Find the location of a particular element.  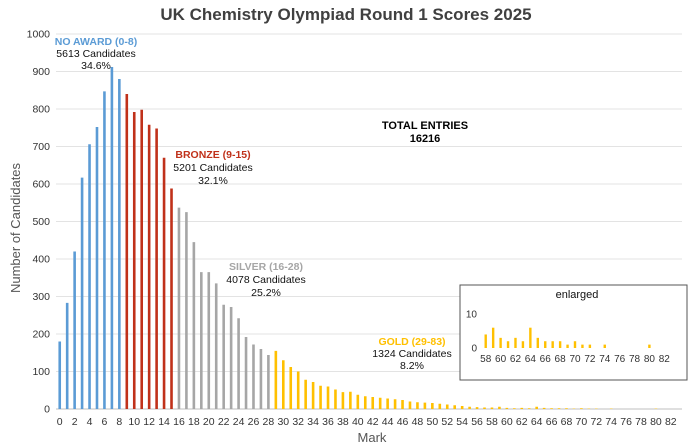

x-tick-label: 62 is located at coordinates (522, 422).